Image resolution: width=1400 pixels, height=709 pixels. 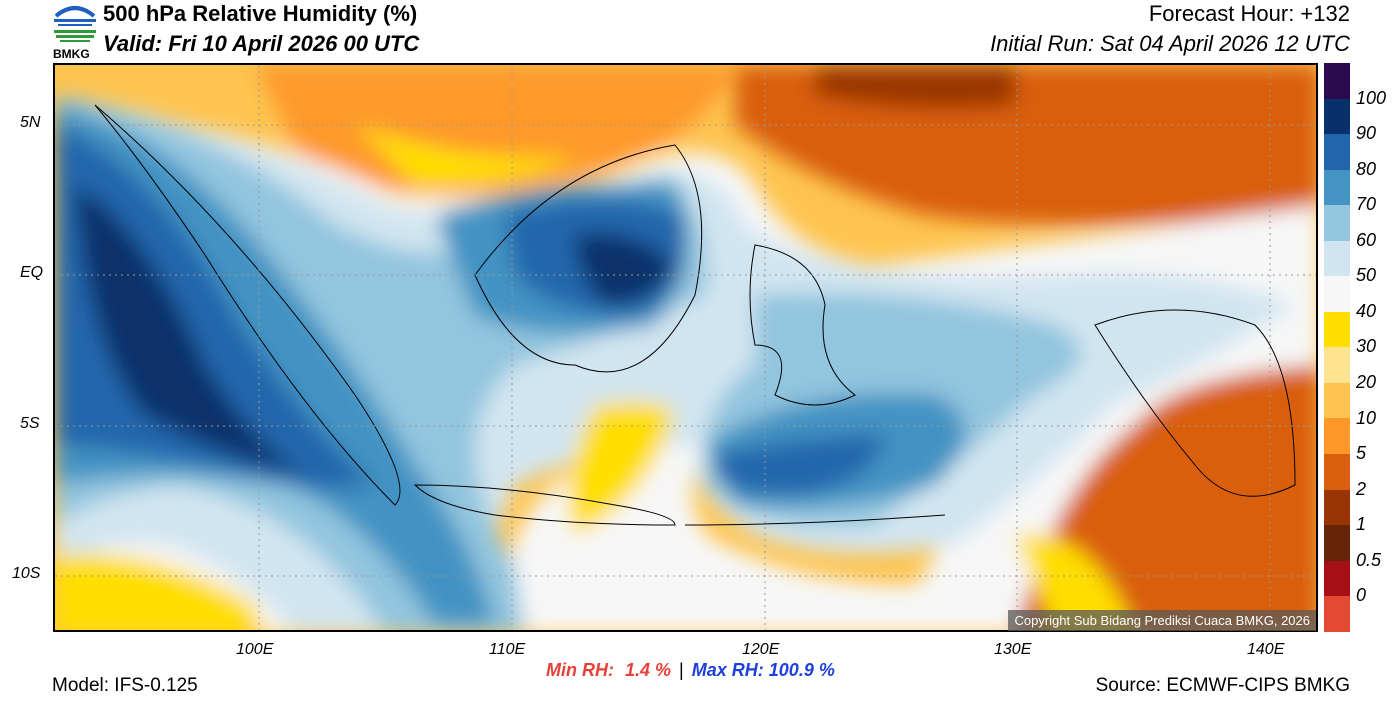 What do you see at coordinates (1249, 13) in the screenshot?
I see `forecast-hour: Forecast Hour: +132` at bounding box center [1249, 13].